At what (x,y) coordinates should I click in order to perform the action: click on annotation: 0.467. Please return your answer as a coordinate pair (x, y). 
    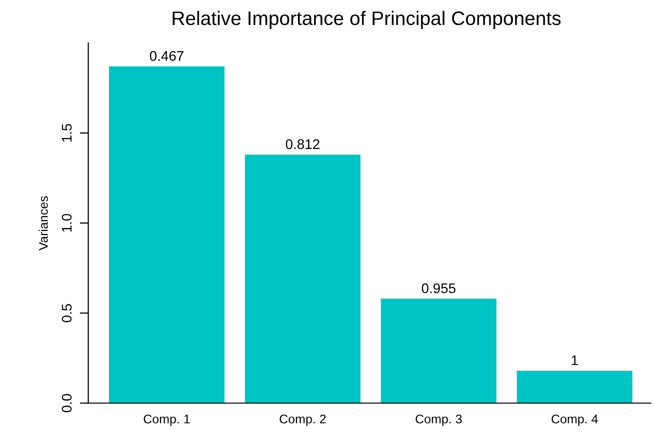
    Looking at the image, I should click on (167, 56).